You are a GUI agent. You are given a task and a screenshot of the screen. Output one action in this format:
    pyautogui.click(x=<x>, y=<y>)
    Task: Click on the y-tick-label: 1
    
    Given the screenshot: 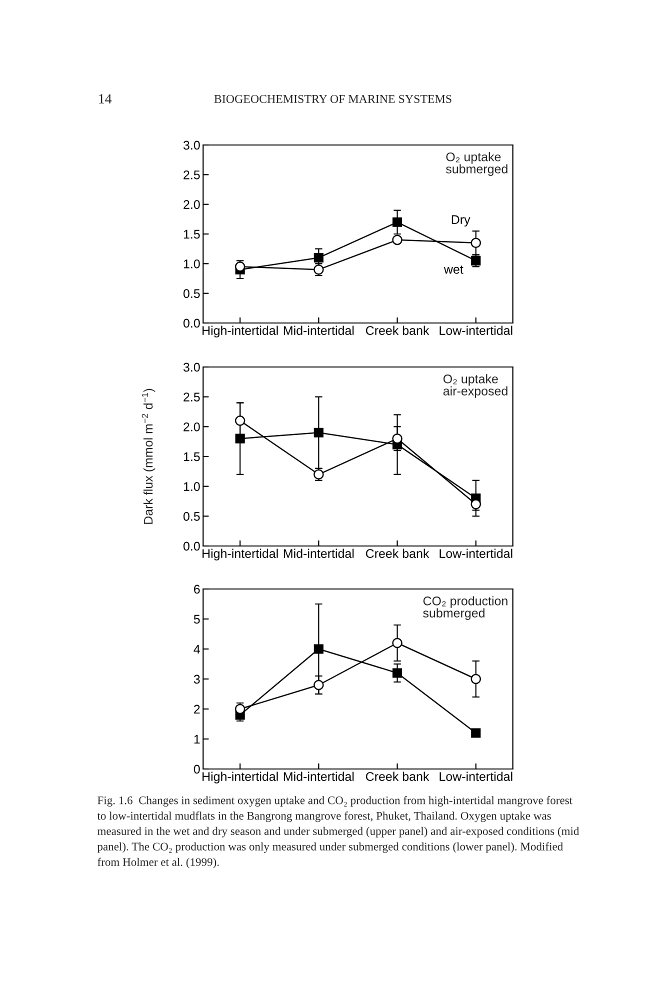 What is the action you would take?
    pyautogui.click(x=197, y=739)
    